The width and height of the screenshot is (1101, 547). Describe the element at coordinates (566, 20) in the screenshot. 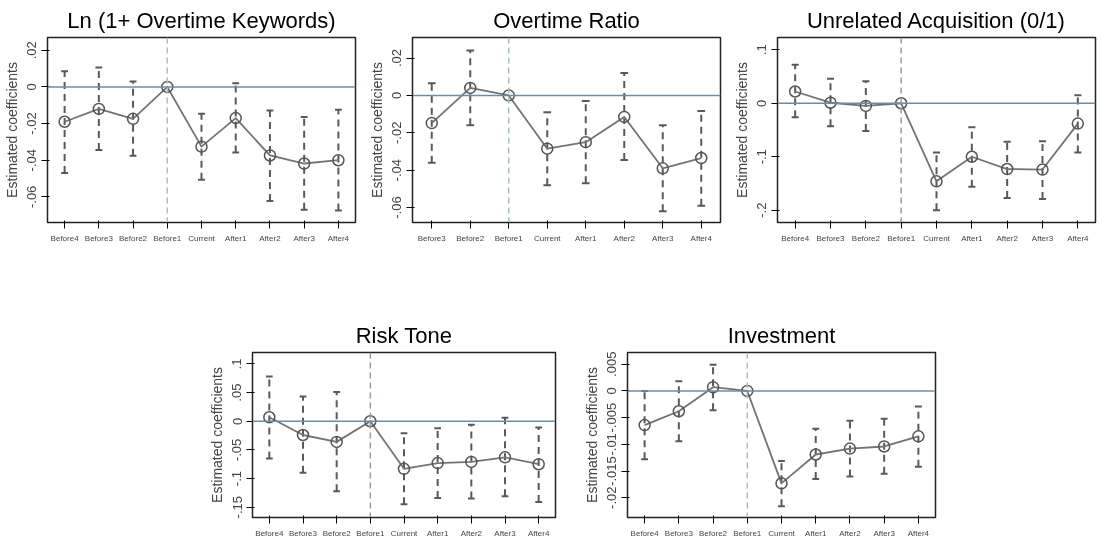

I see `chart-title: Overtime Ratio` at that location.